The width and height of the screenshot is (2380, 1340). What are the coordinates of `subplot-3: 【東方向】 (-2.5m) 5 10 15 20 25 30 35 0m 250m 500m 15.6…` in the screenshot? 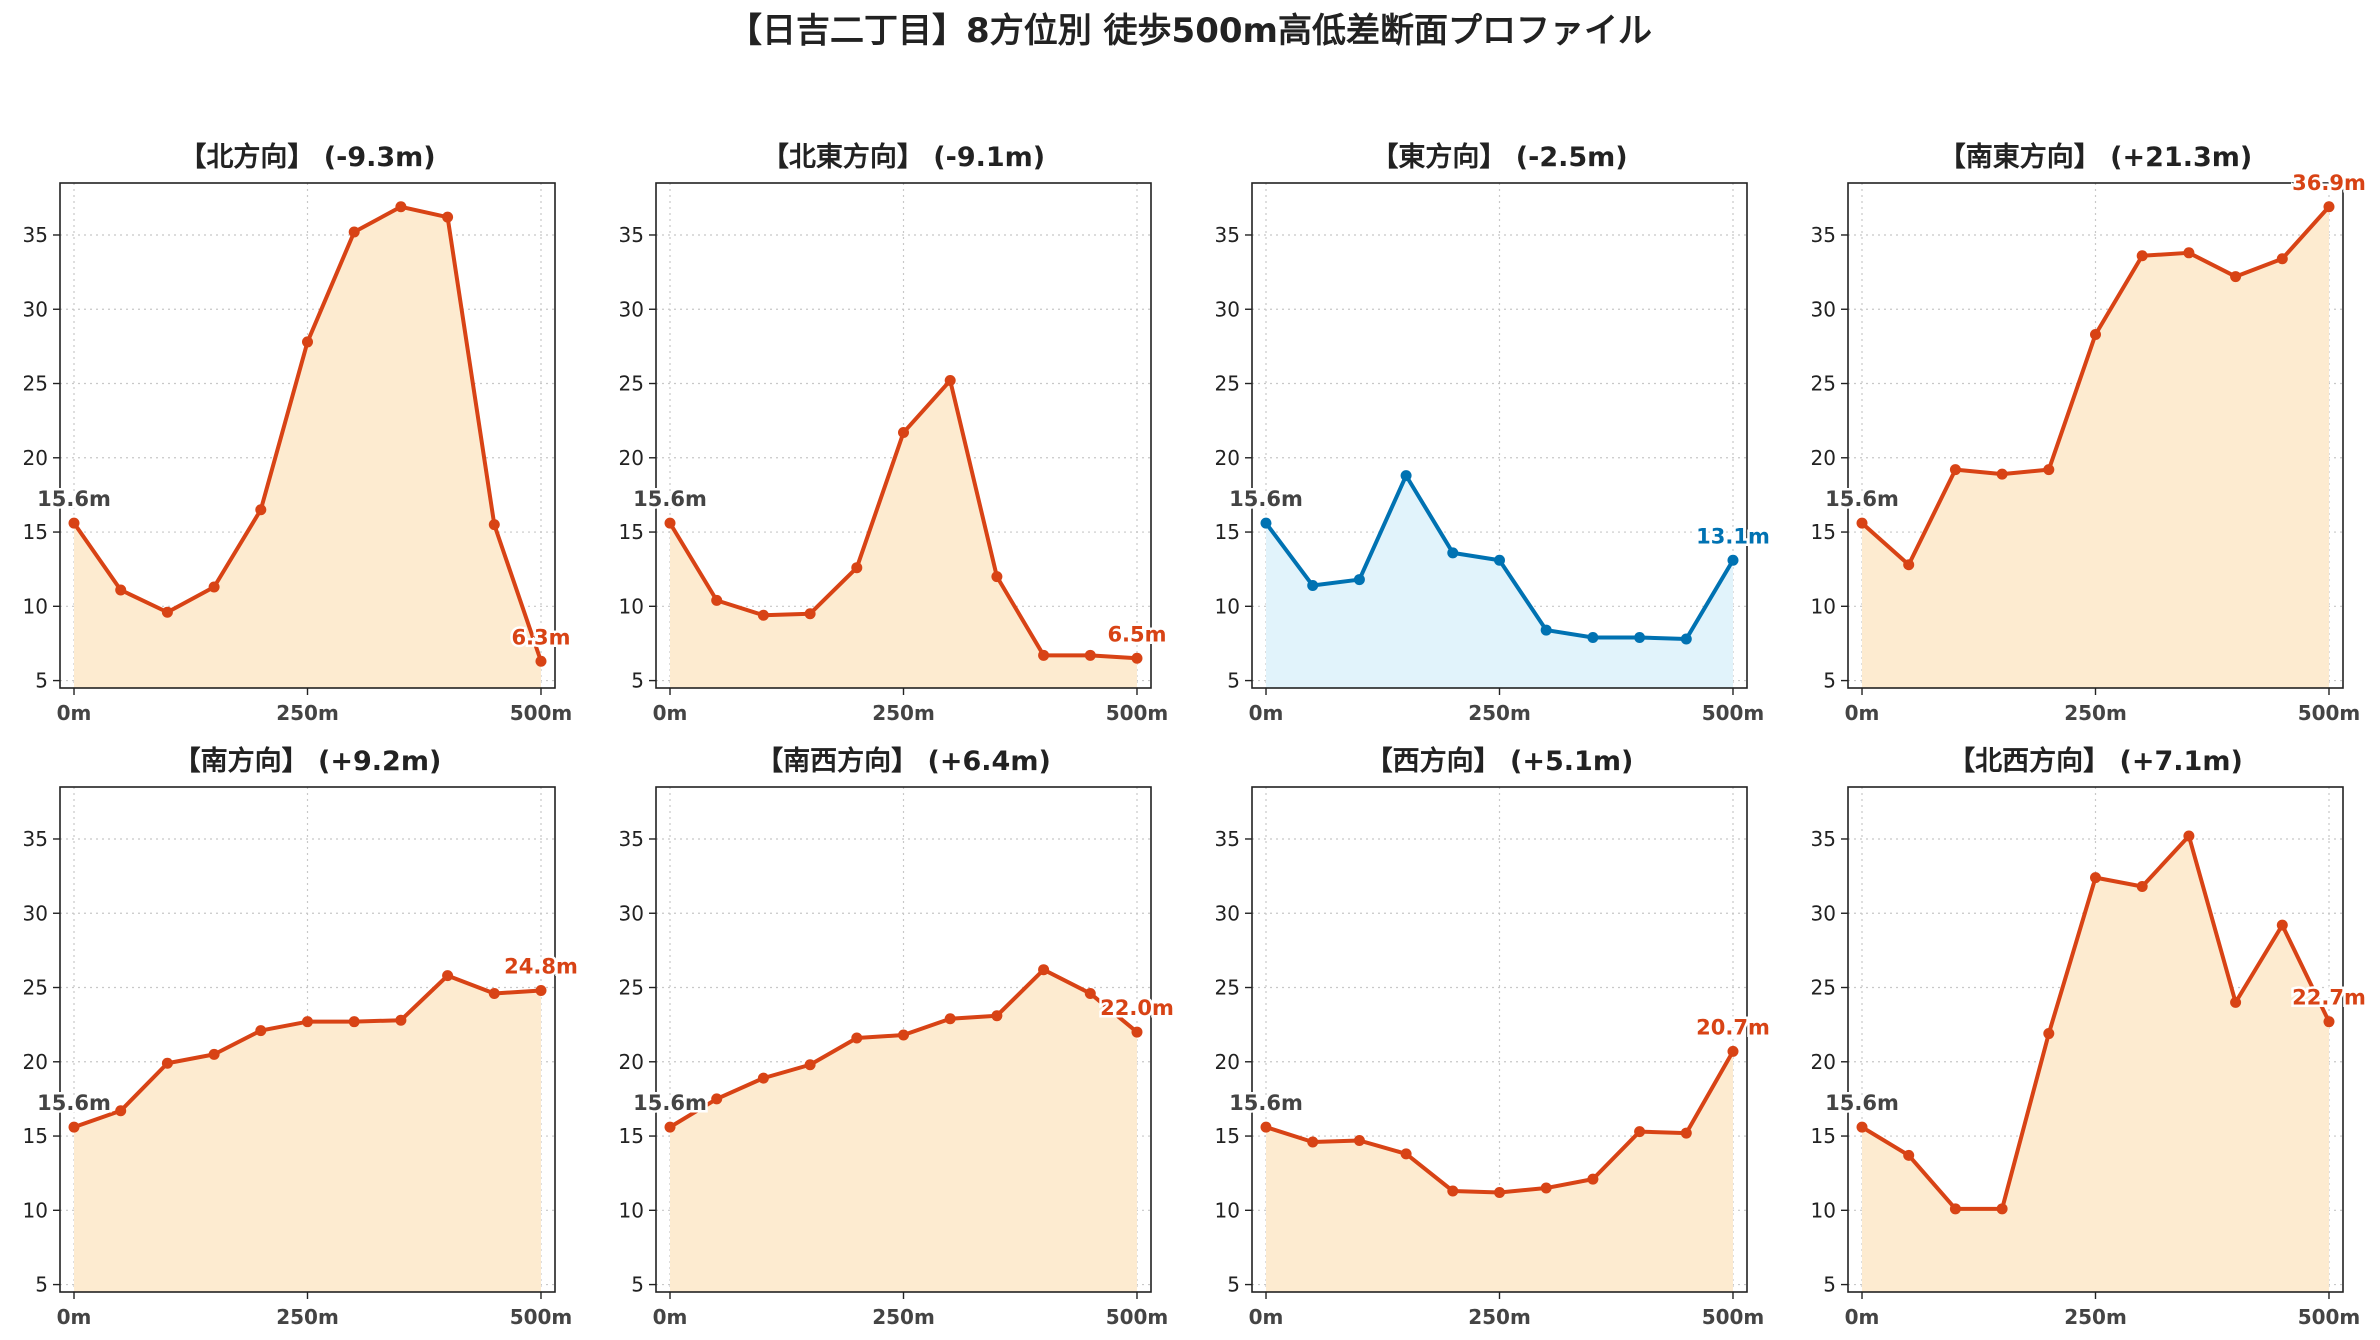 It's located at (1494, 433).